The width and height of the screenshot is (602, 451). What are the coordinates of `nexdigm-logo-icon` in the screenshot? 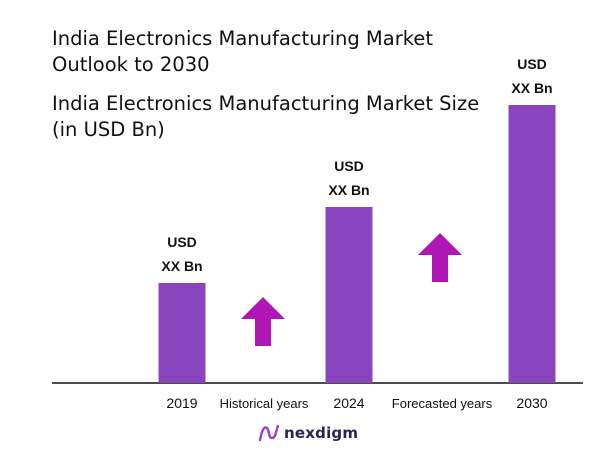 It's located at (269, 433).